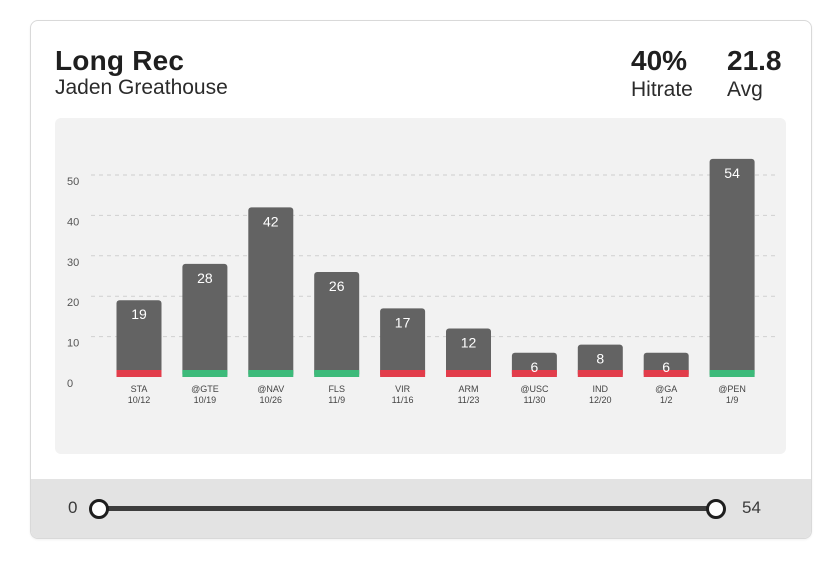  I want to click on y-tick-label: 40, so click(73, 222).